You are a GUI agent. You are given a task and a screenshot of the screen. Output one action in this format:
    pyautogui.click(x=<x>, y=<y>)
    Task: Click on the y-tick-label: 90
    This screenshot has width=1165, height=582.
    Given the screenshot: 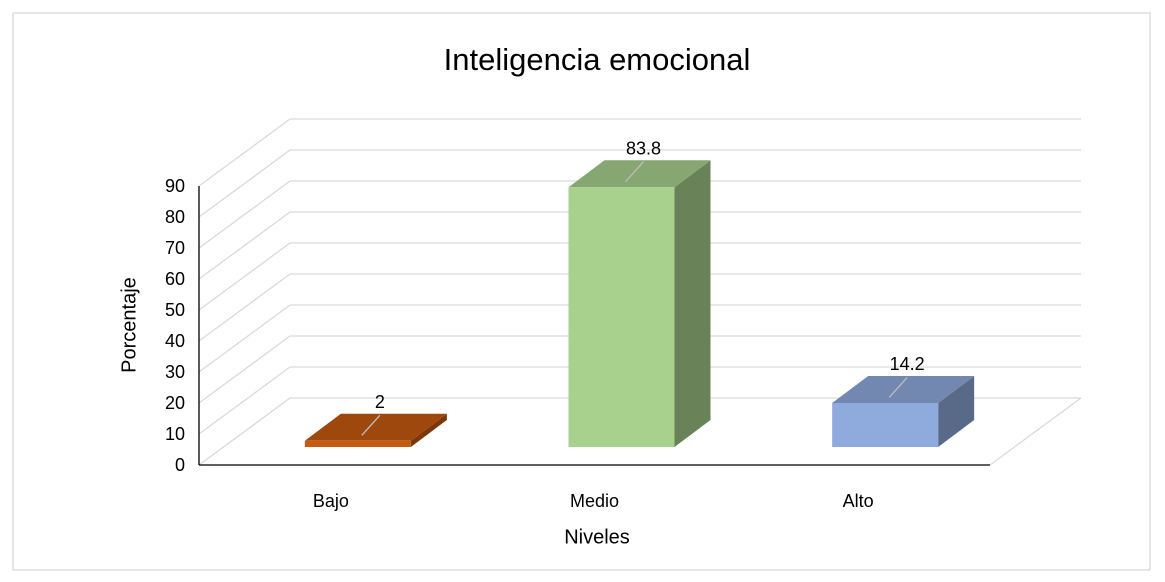 What is the action you would take?
    pyautogui.click(x=175, y=186)
    